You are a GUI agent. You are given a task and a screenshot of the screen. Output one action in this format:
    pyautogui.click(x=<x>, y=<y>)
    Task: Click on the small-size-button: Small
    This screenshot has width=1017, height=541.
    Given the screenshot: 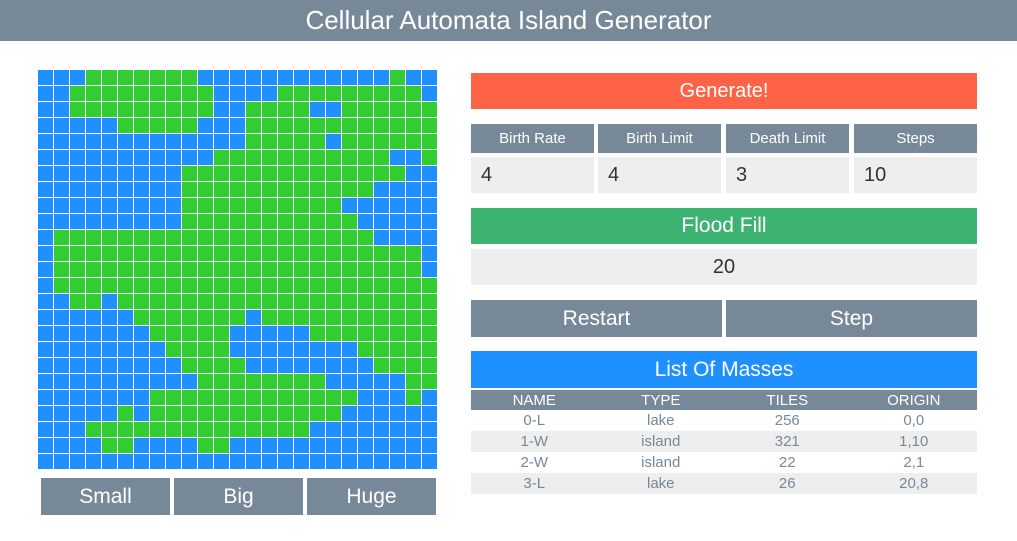 What is the action you would take?
    pyautogui.click(x=105, y=496)
    